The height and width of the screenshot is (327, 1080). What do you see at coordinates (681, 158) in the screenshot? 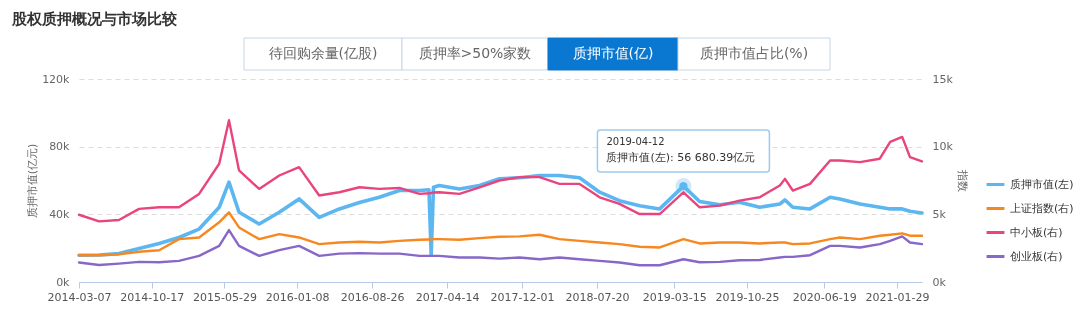
I see `annotation: 质押市值(左): 56 680.39亿元` at bounding box center [681, 158].